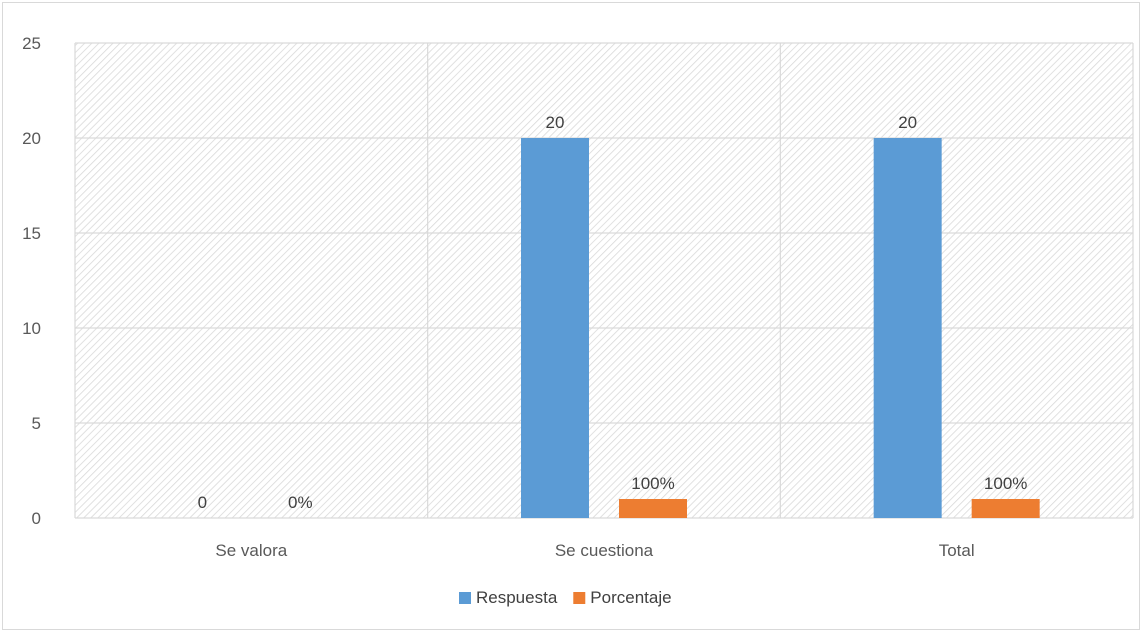 Image resolution: width=1147 pixels, height=634 pixels. Describe the element at coordinates (36, 423) in the screenshot. I see `y-tick-label: 5` at that location.